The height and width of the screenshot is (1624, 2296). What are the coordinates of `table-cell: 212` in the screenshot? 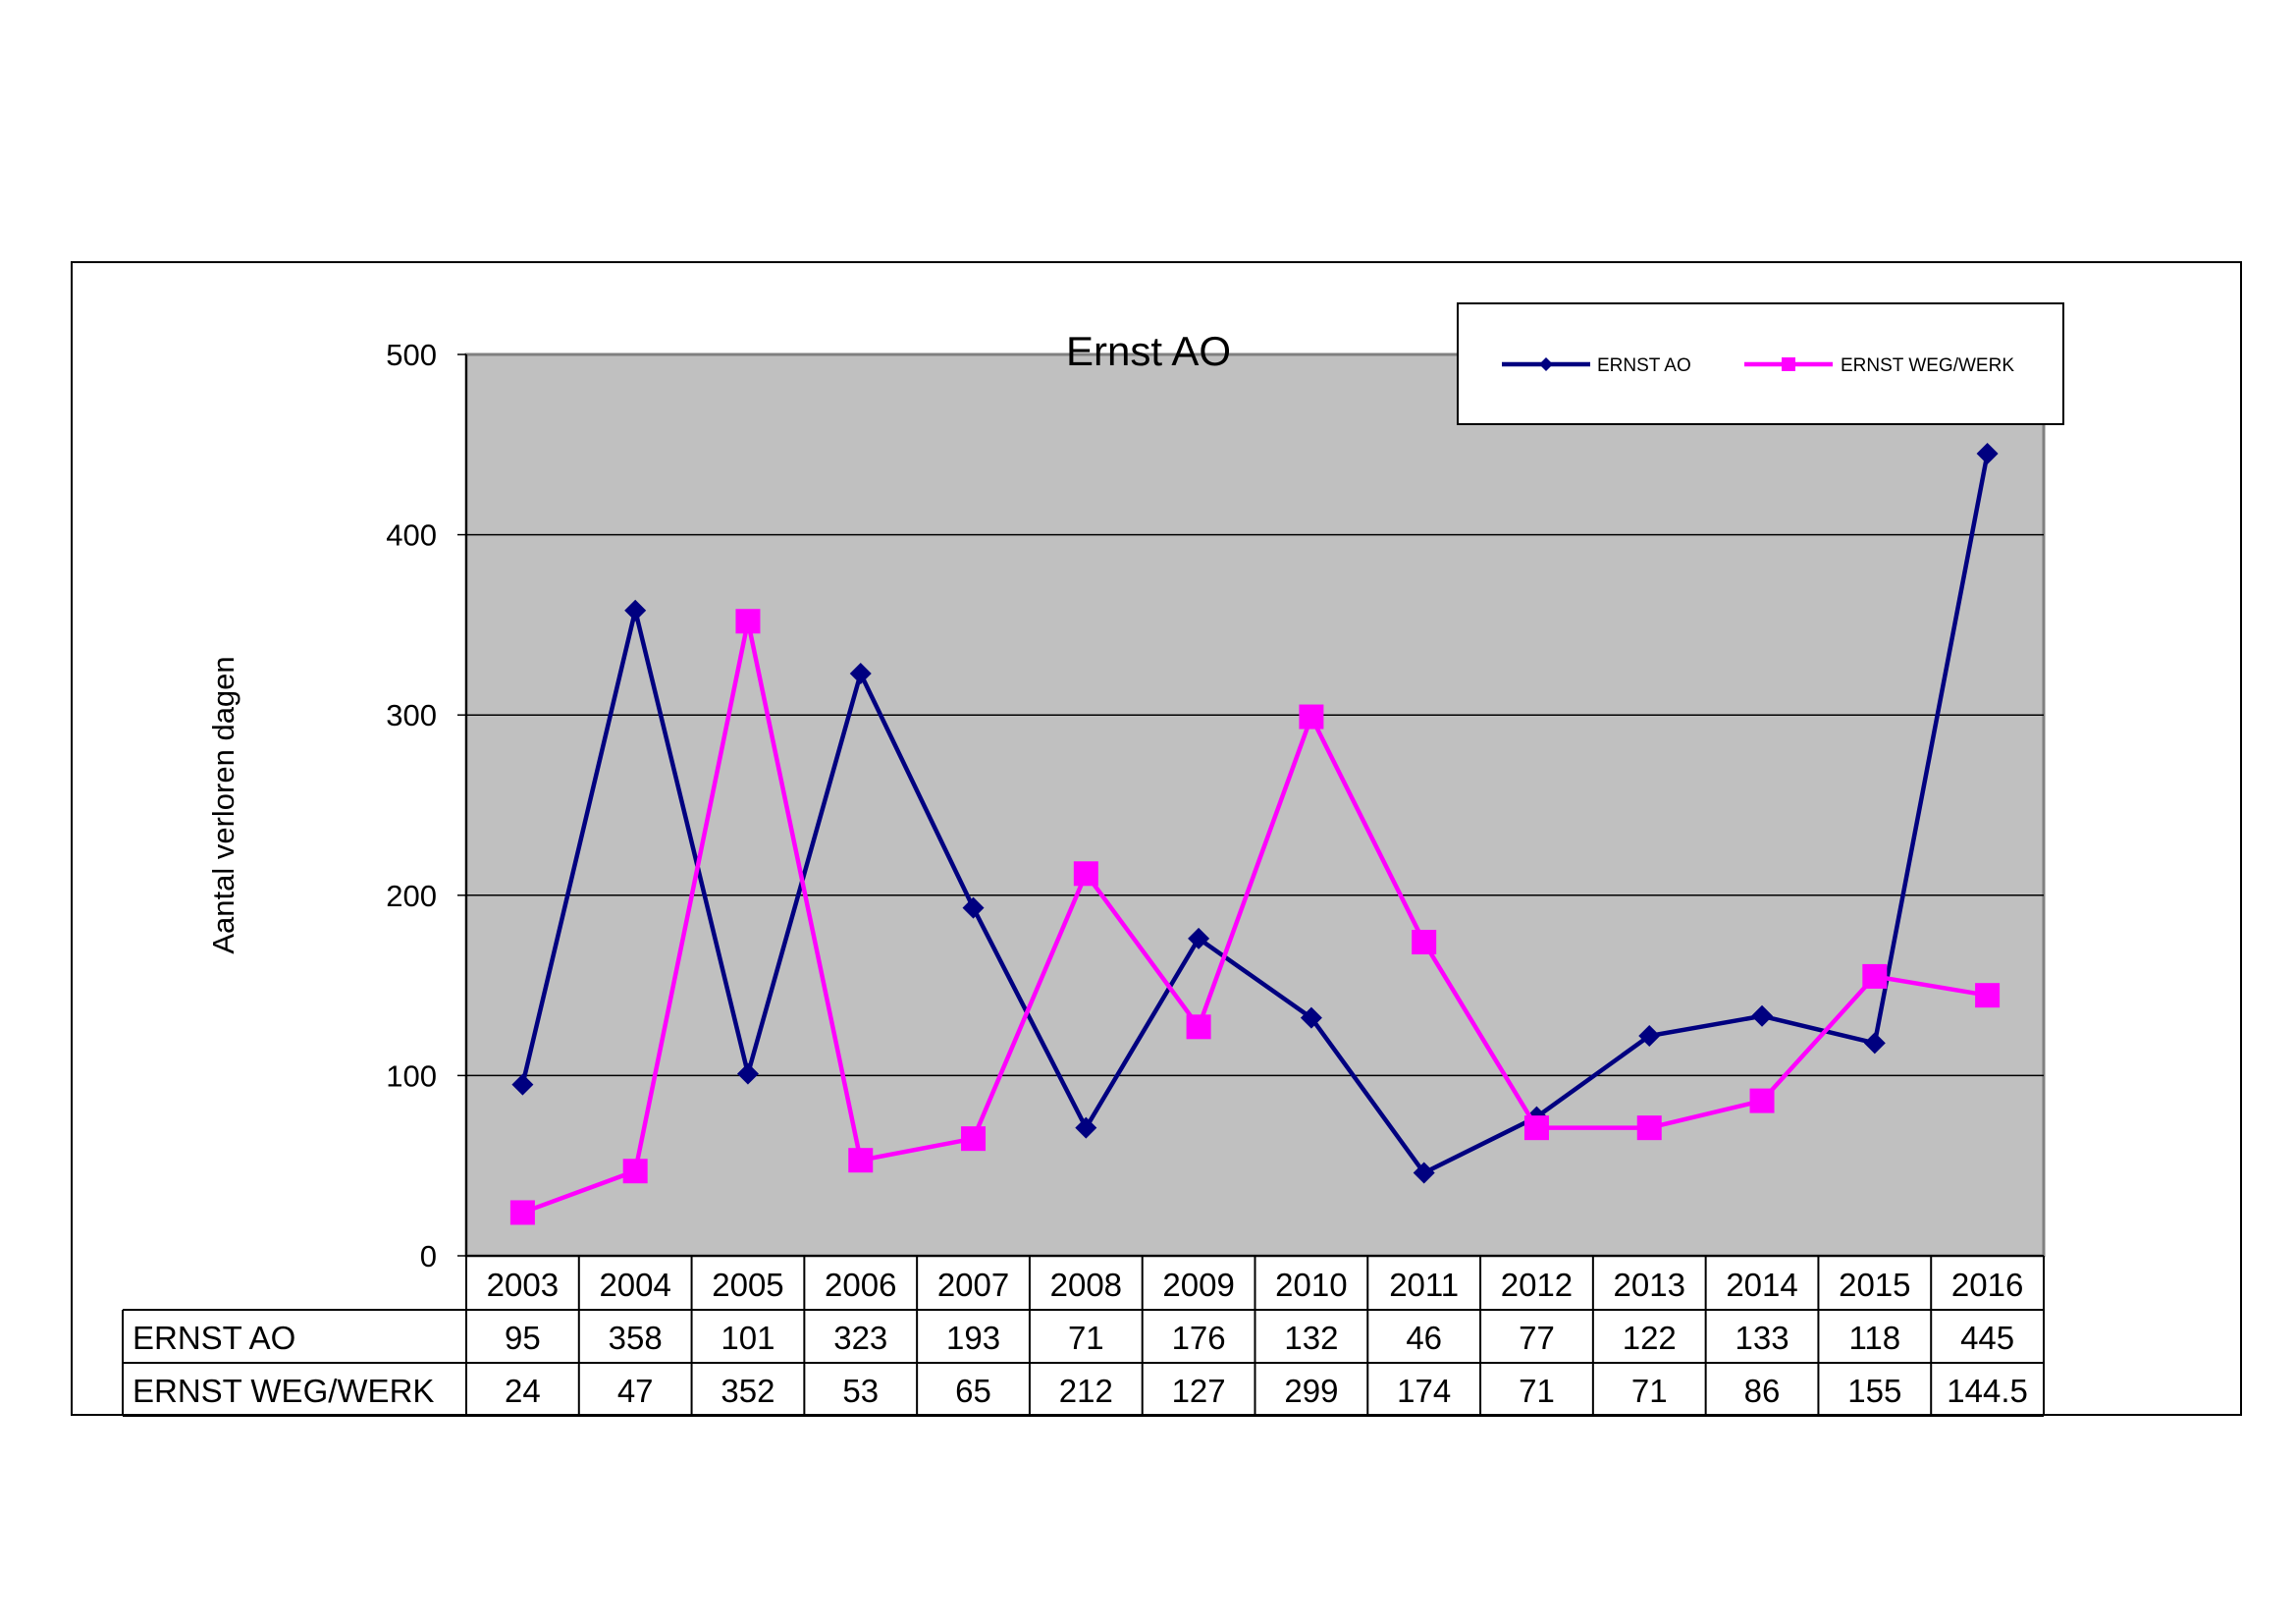 It's located at (1086, 1391).